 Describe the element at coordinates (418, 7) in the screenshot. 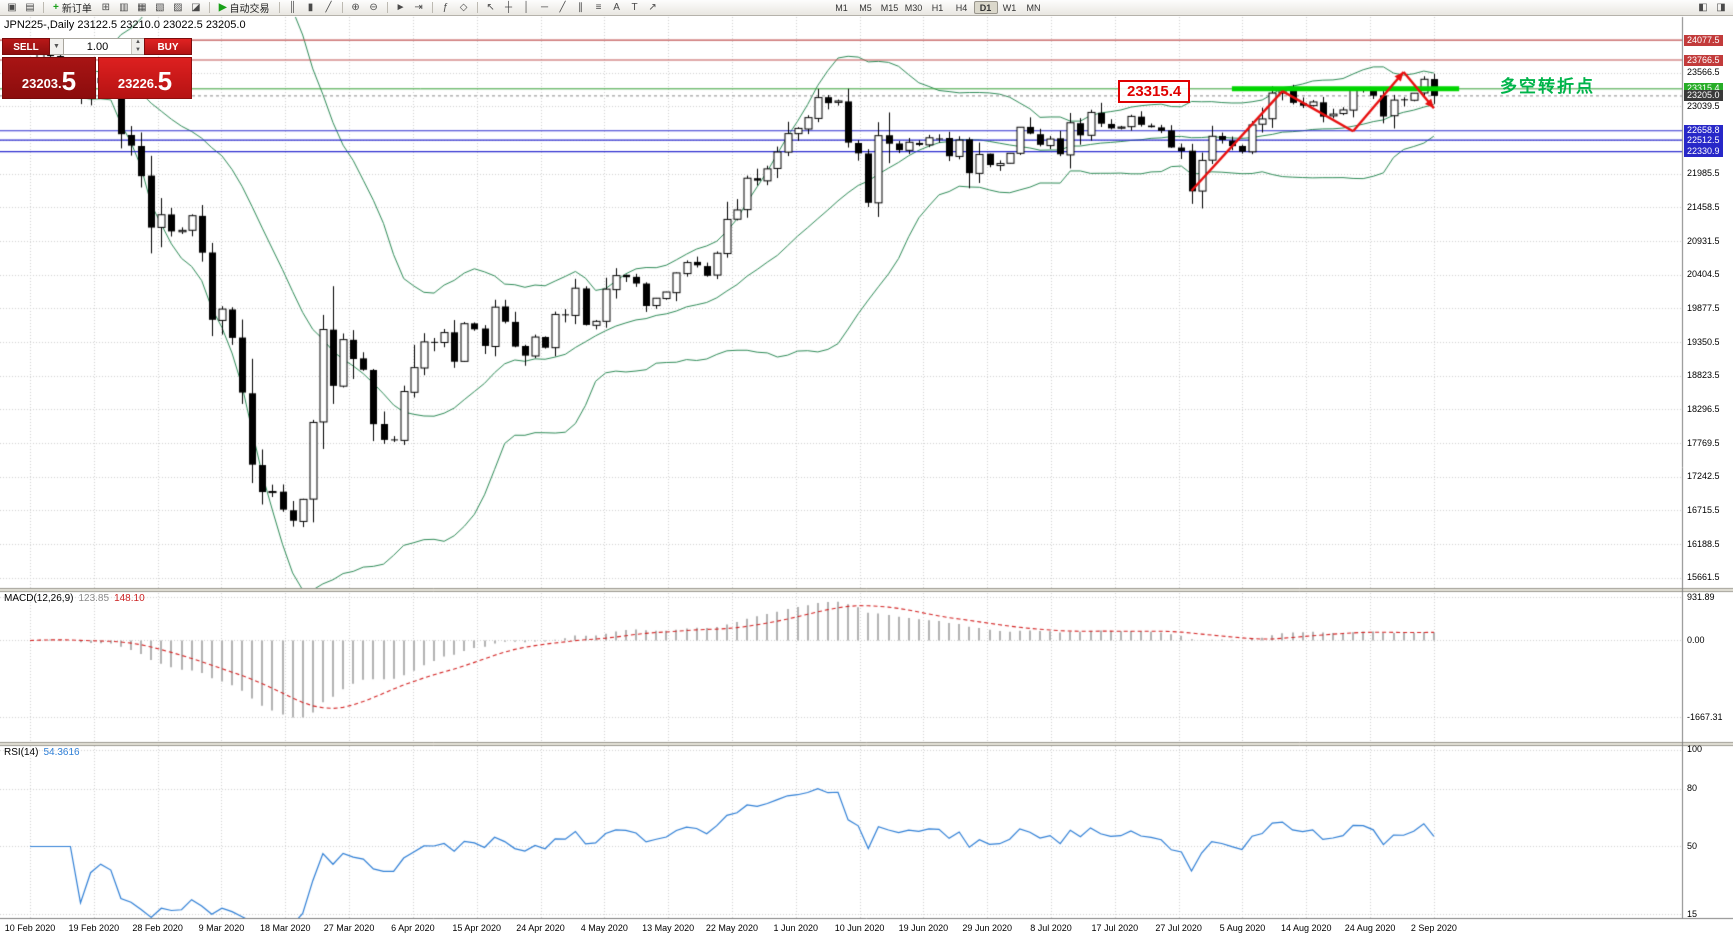

I see `chart-shift-icon: ⇥` at that location.